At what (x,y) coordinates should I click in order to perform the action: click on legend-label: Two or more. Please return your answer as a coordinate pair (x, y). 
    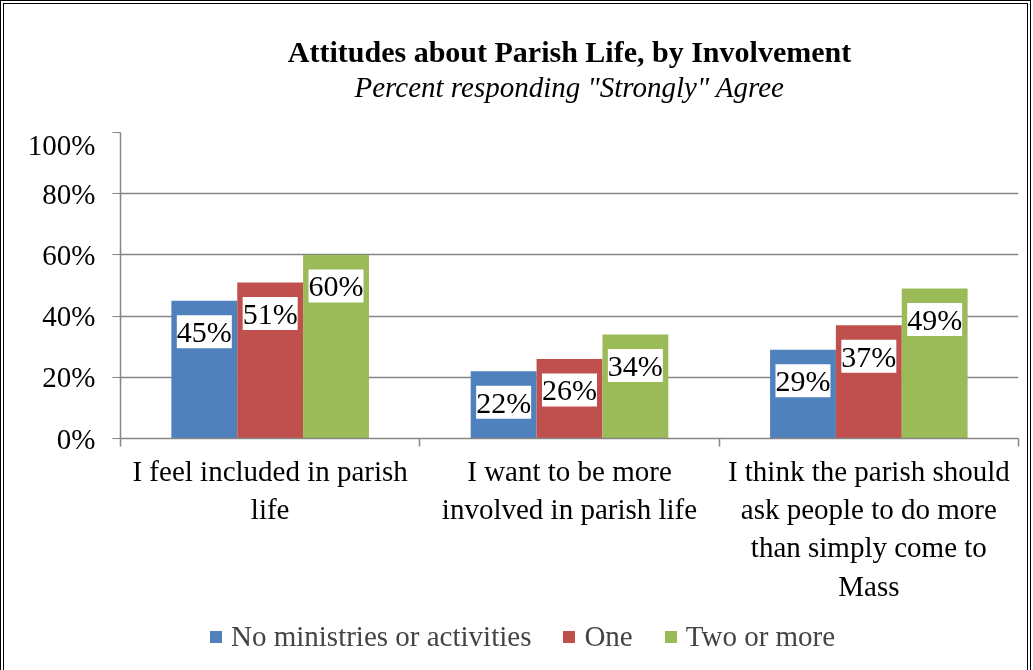
    Looking at the image, I should click on (760, 636).